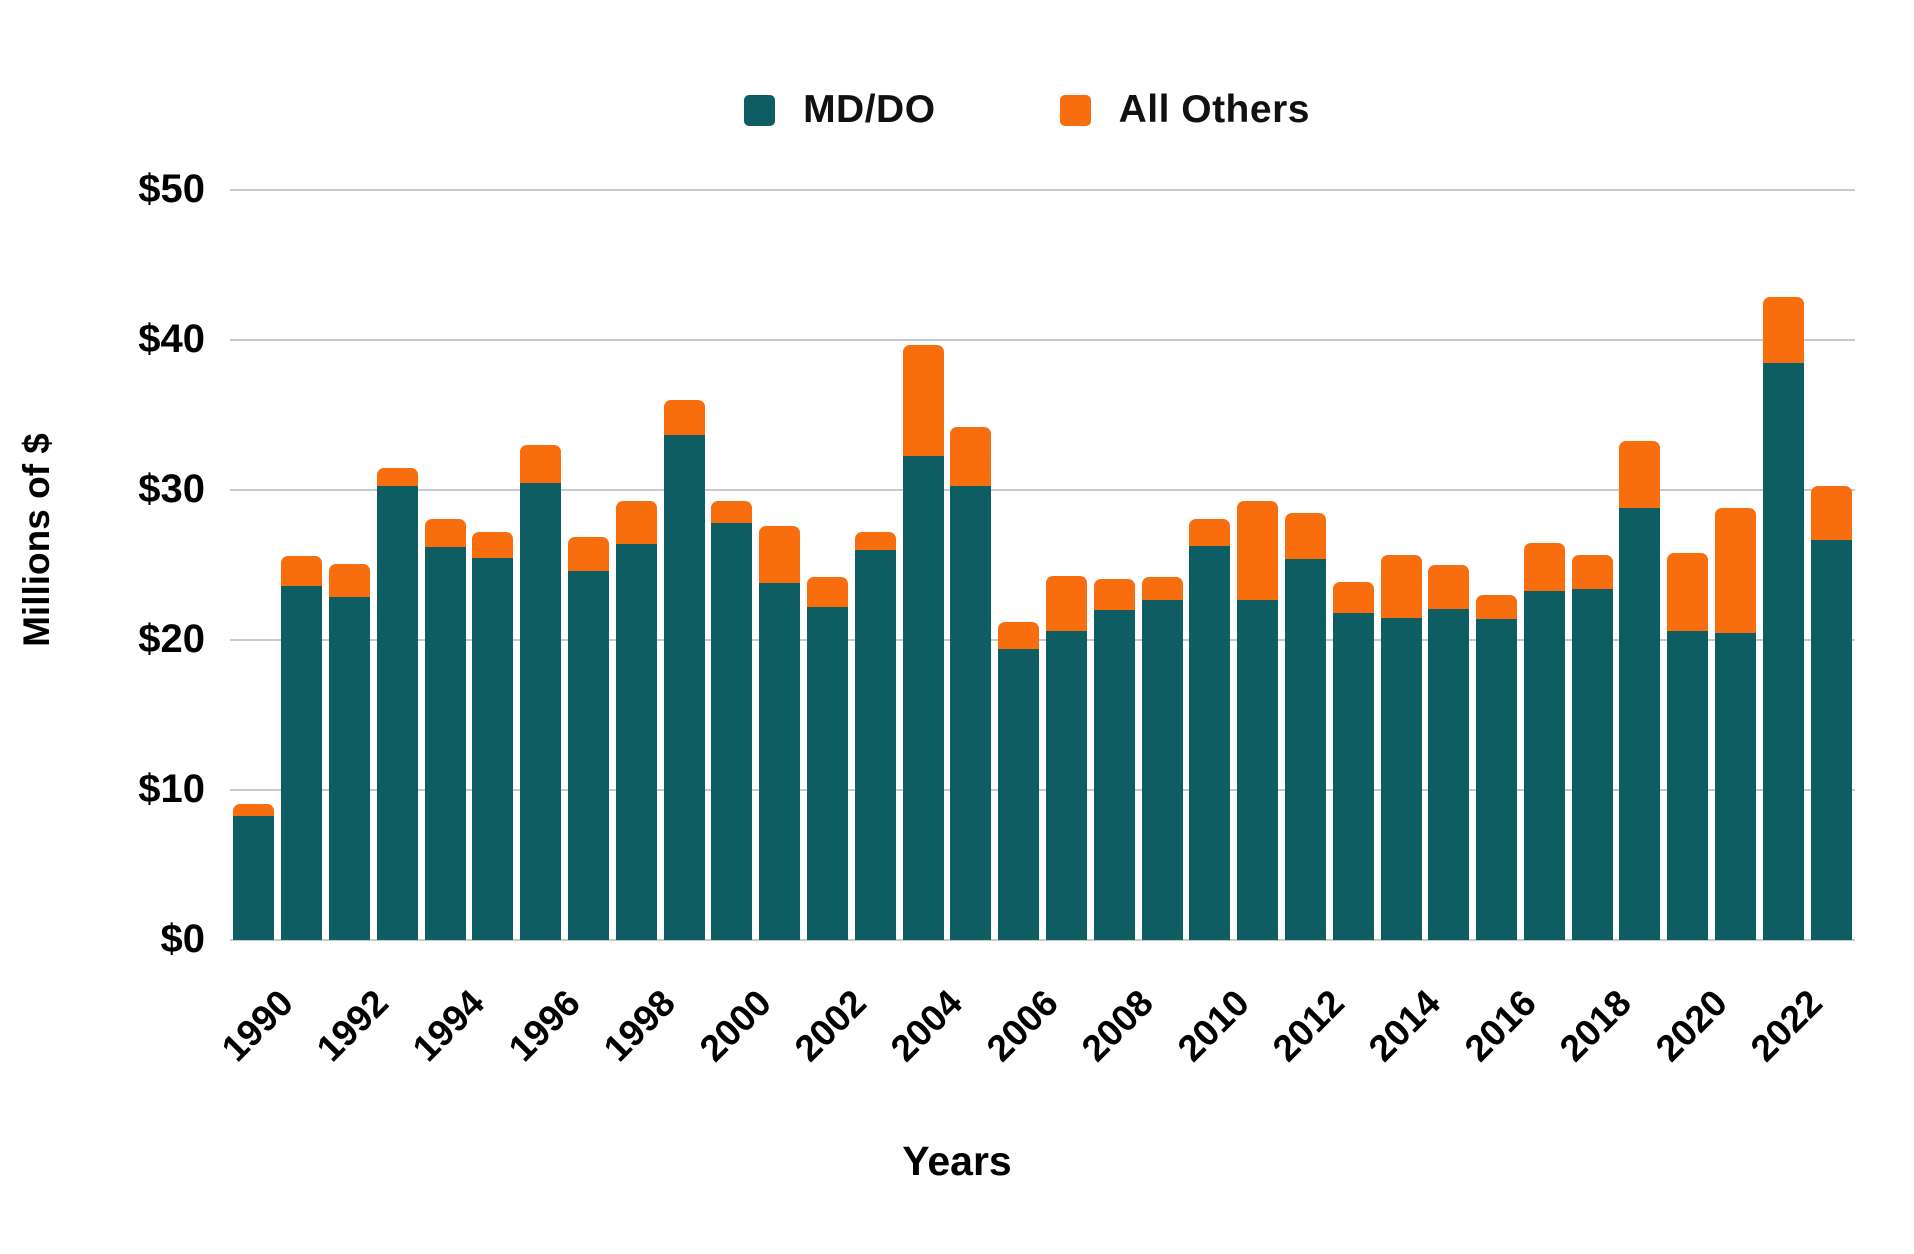  Describe the element at coordinates (1114, 775) in the screenshot. I see `bar-2008-mddo-segment` at that location.